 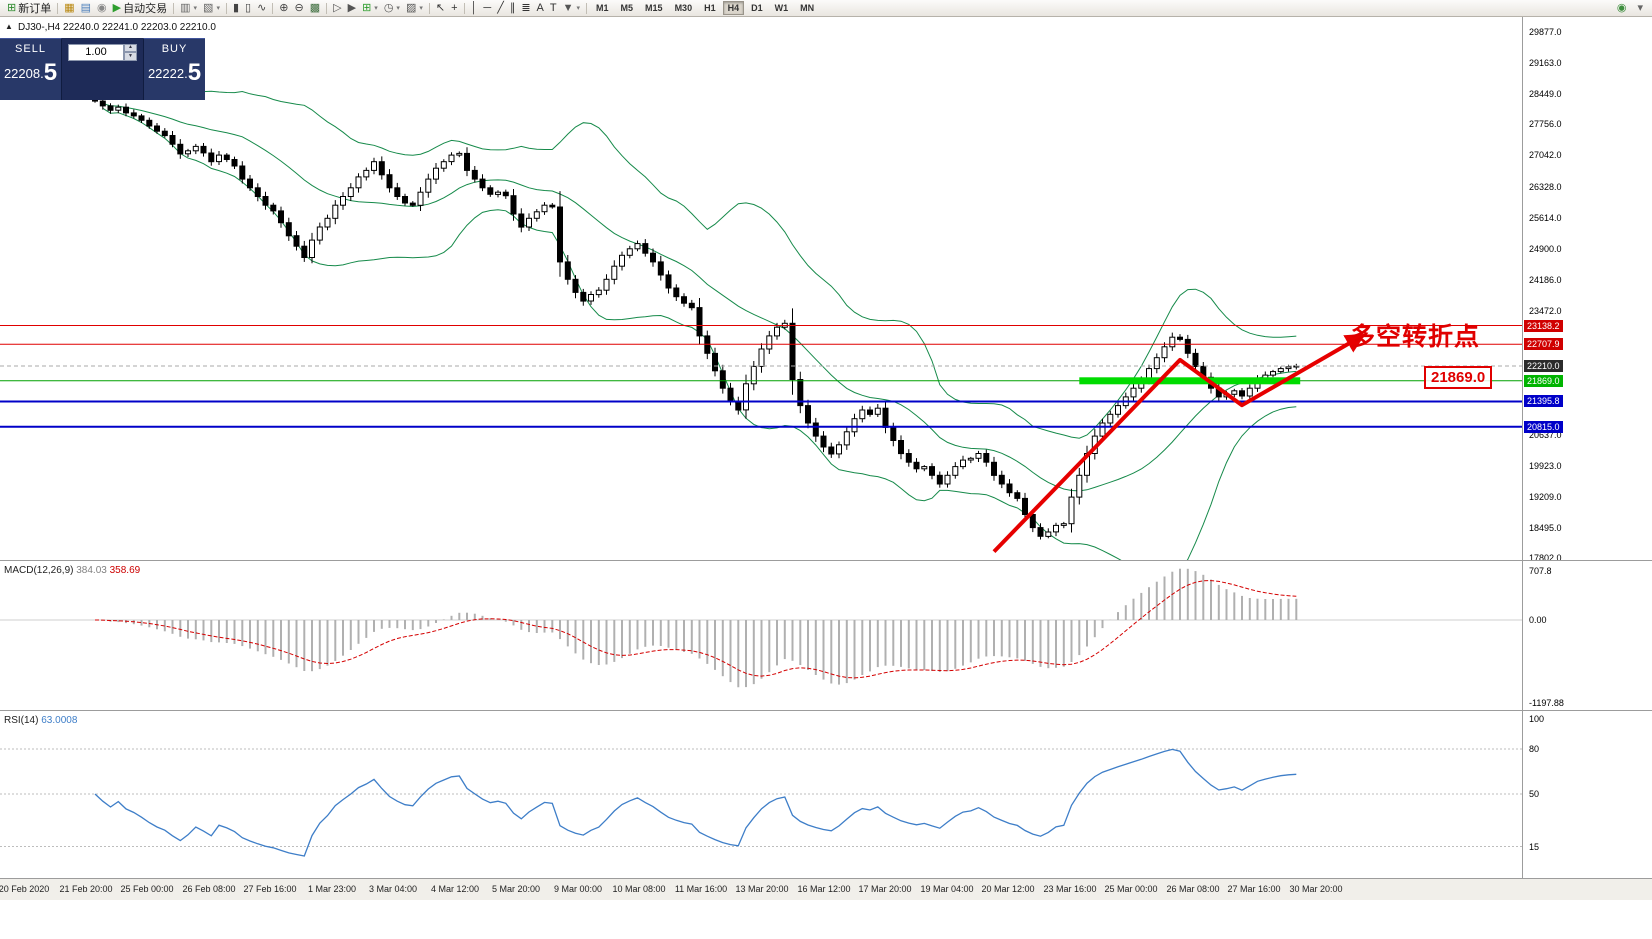 What do you see at coordinates (440, 8) in the screenshot?
I see `cursor-button: ↖` at bounding box center [440, 8].